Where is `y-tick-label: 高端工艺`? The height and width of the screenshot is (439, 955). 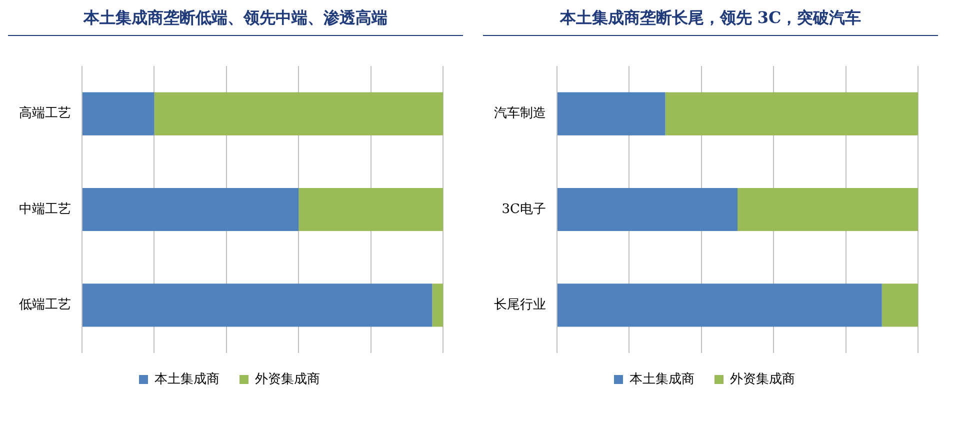 y-tick-label: 高端工艺 is located at coordinates (45, 113).